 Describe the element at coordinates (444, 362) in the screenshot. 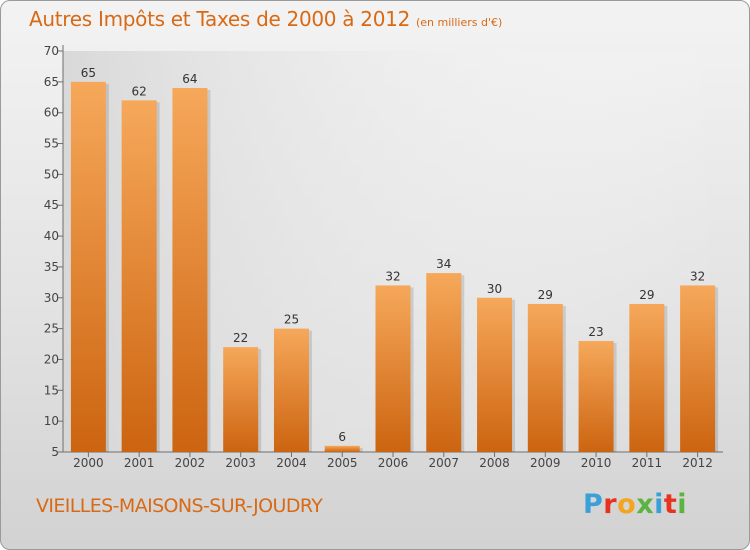

I see `bar-2007` at that location.